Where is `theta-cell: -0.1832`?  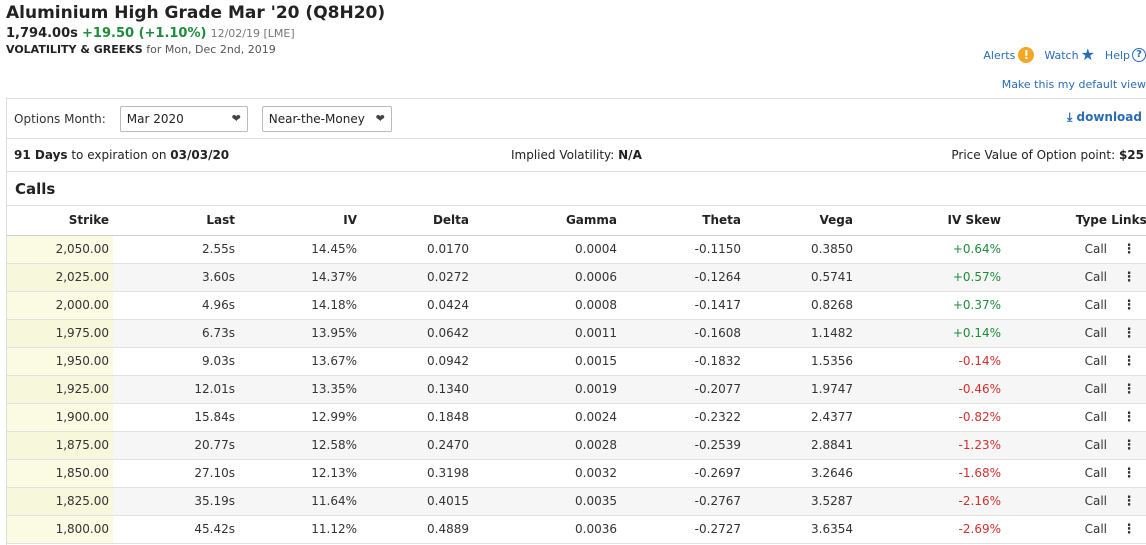 theta-cell: -0.1832 is located at coordinates (683, 361).